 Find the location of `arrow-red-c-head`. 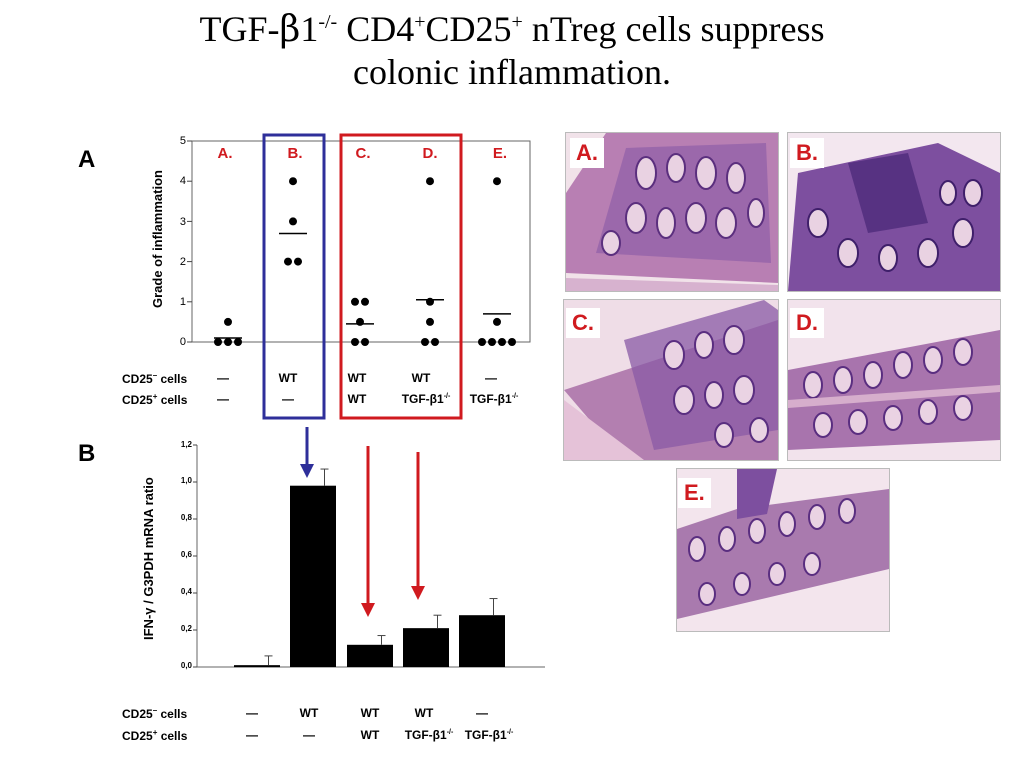

arrow-red-c-head is located at coordinates (368, 610).